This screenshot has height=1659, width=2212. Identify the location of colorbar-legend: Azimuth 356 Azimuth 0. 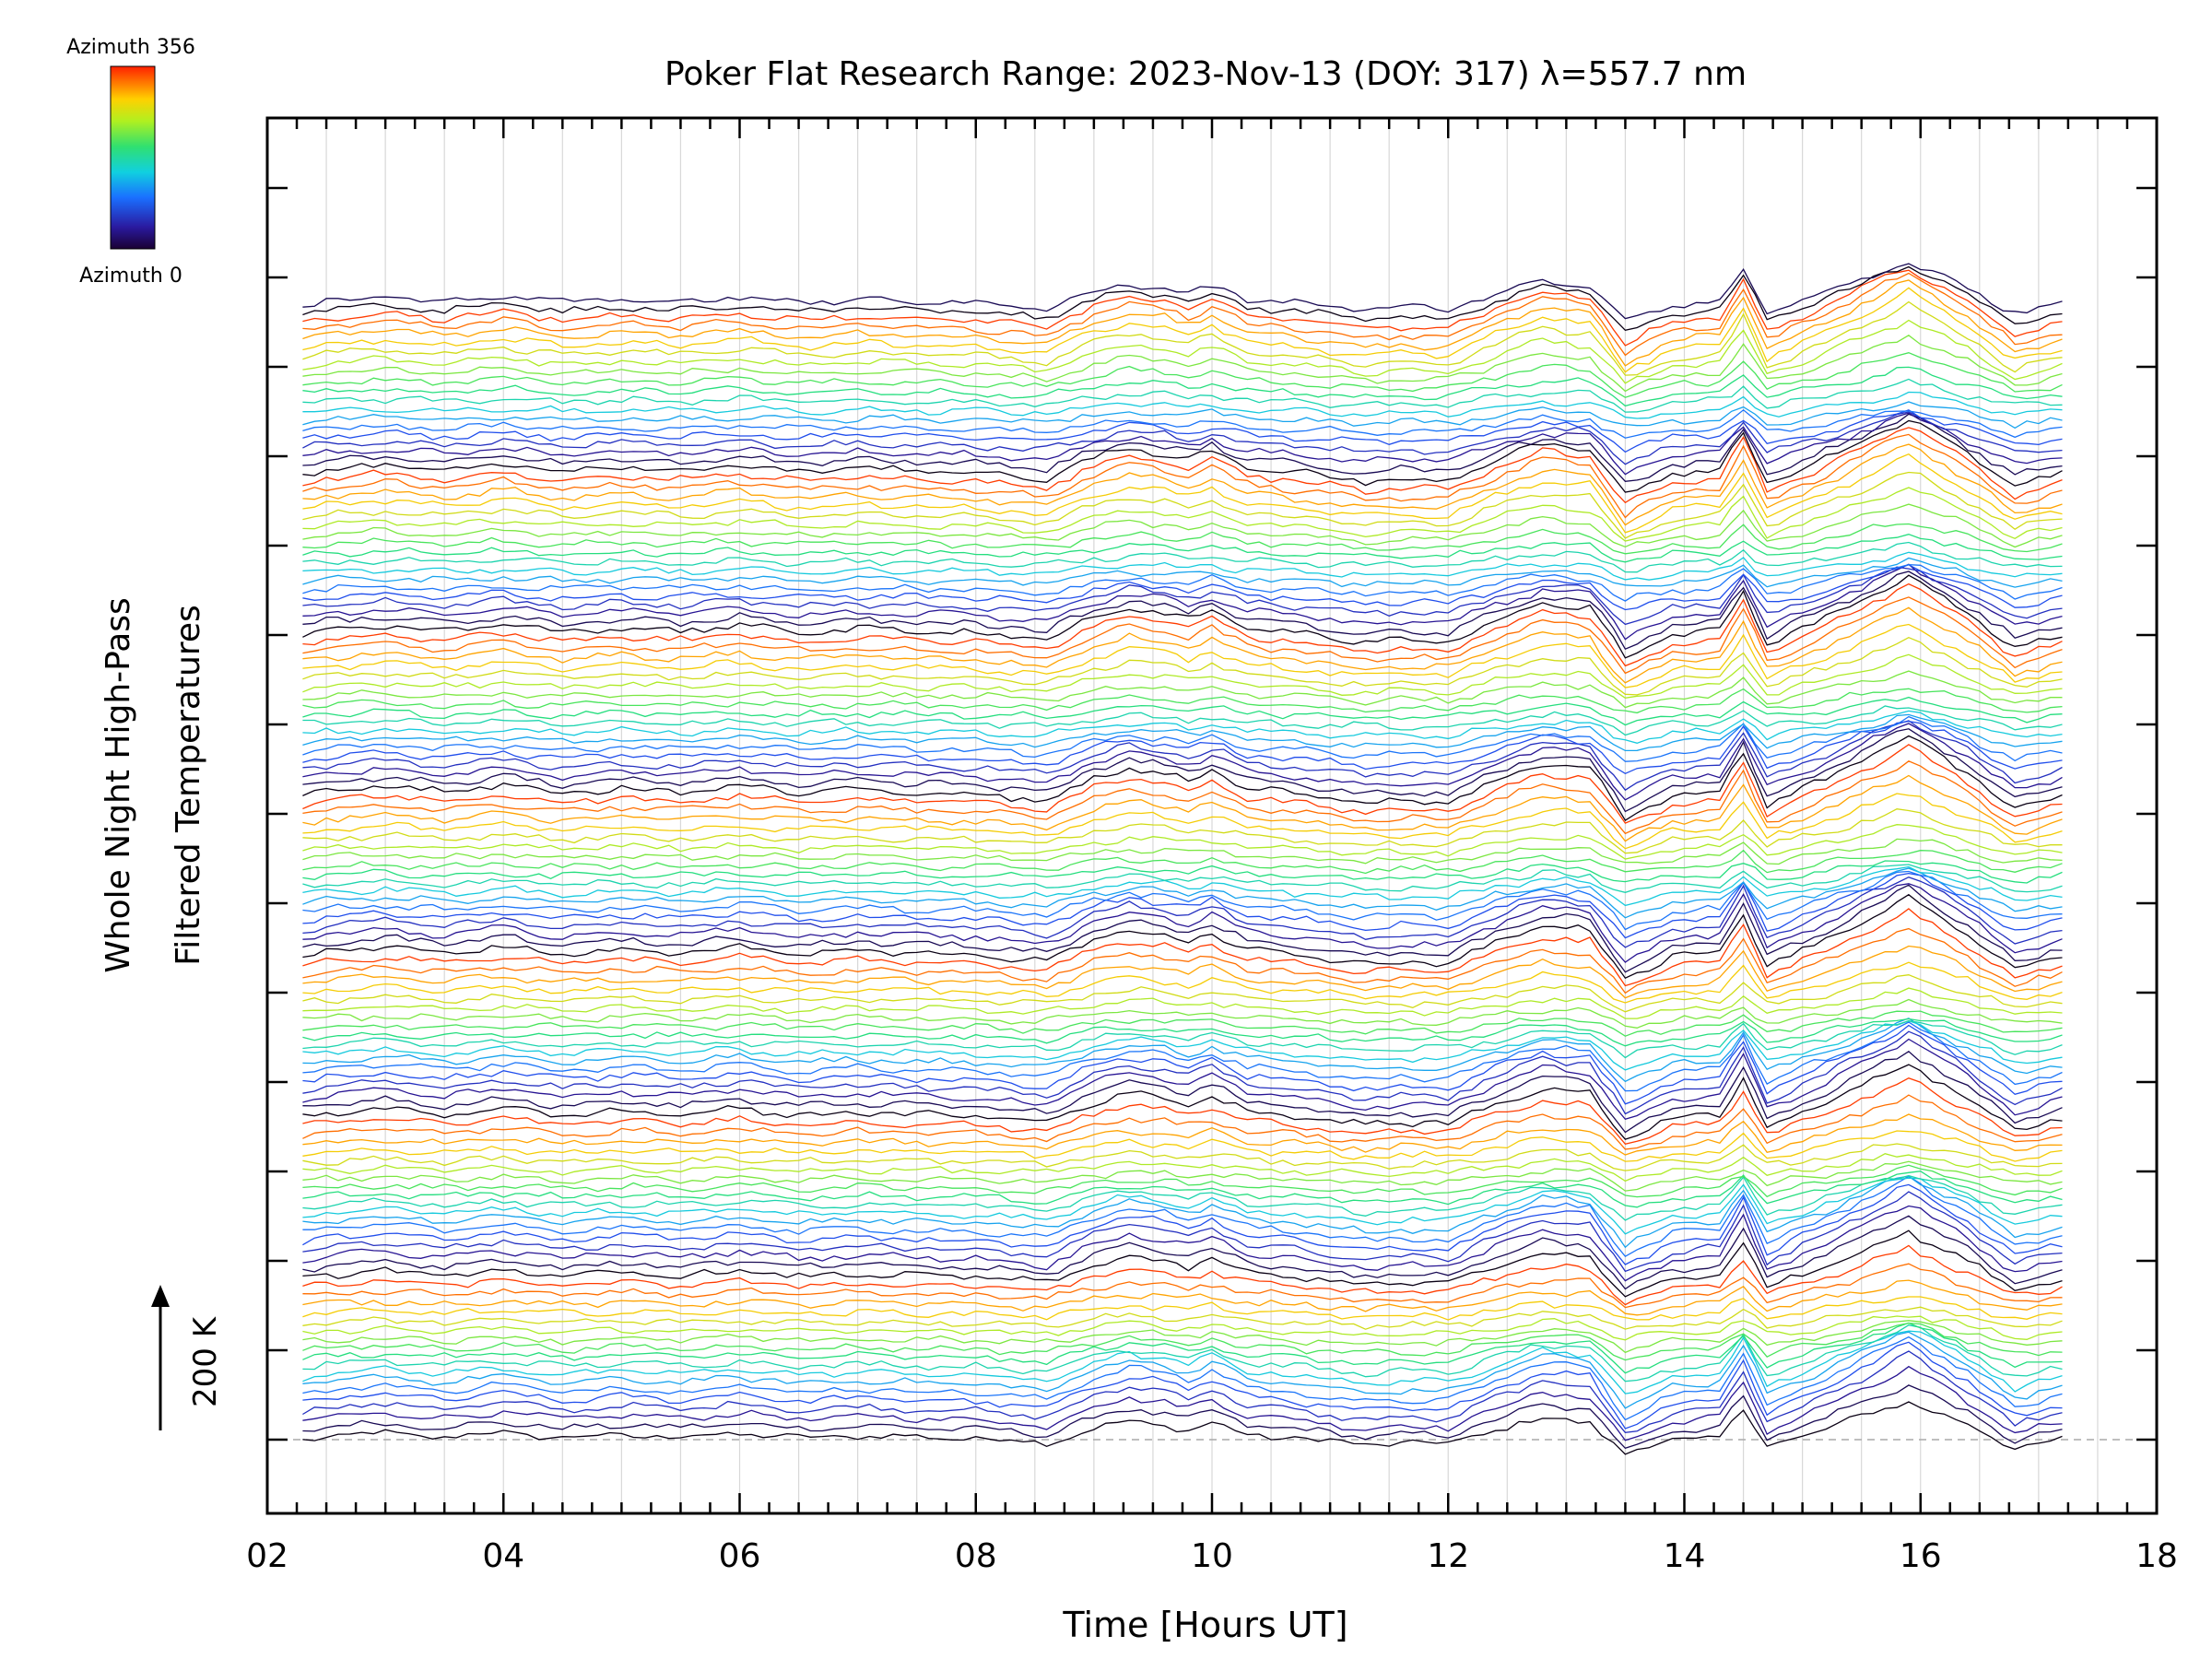
(130, 162).